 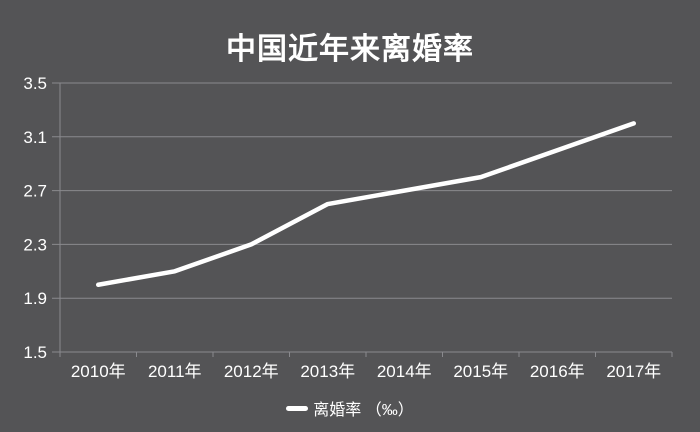 What do you see at coordinates (327, 371) in the screenshot?
I see `x-tick-label: 2013年` at bounding box center [327, 371].